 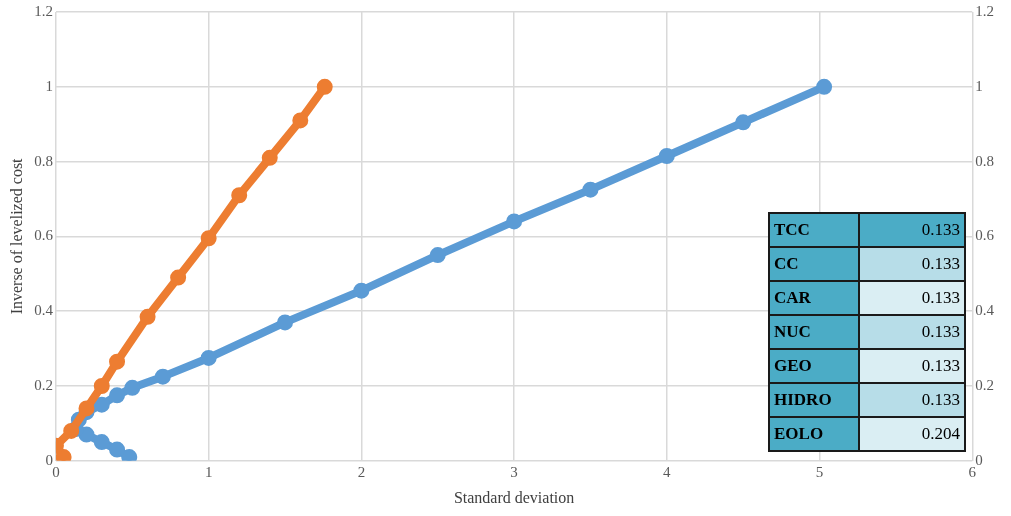 I want to click on y-tick-label: 0.2, so click(x=43, y=384).